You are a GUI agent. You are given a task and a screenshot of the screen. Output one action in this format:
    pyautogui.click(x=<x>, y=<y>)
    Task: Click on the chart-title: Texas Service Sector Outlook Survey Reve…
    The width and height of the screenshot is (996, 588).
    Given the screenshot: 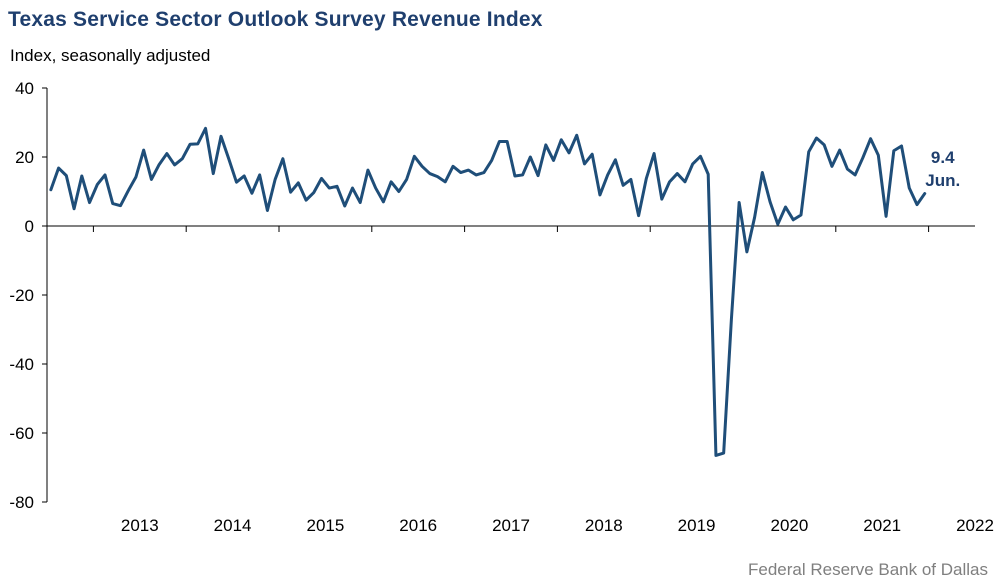 What is the action you would take?
    pyautogui.click(x=275, y=19)
    